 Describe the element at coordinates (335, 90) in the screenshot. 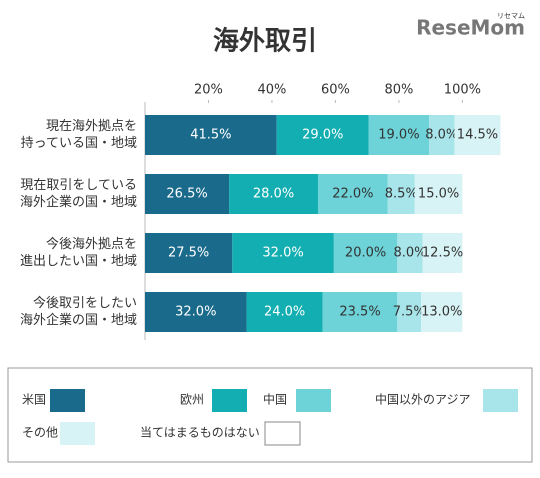

I see `x-tick-label: 60%` at that location.